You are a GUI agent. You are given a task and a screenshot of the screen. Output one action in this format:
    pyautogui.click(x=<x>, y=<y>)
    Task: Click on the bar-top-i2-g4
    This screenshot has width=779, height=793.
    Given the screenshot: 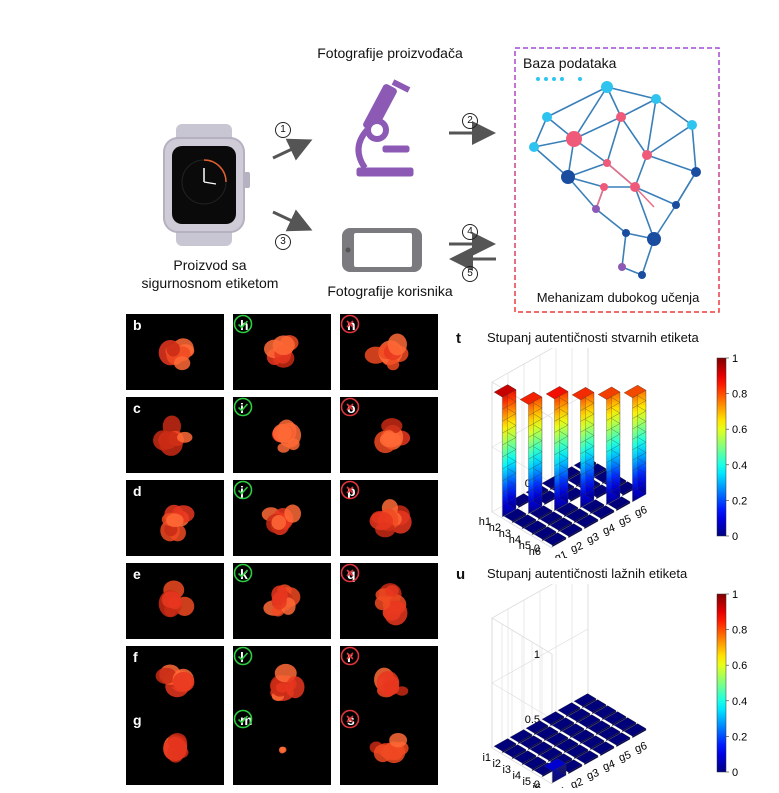 What is the action you would take?
    pyautogui.click(x=563, y=724)
    